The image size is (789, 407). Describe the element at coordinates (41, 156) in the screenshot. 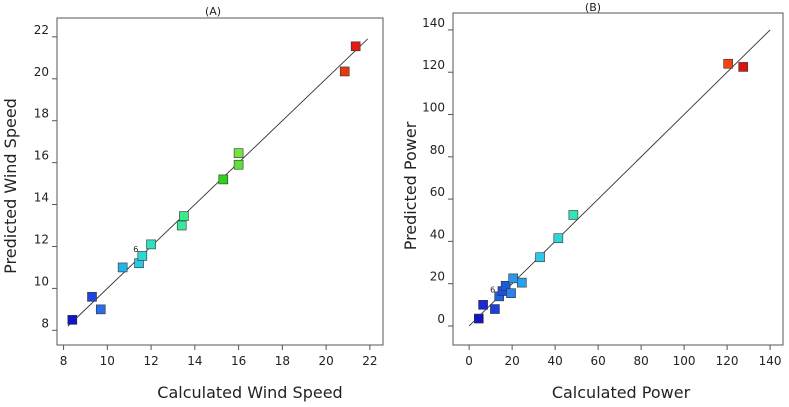

I see `panel-a-ytick-label: 16` at that location.